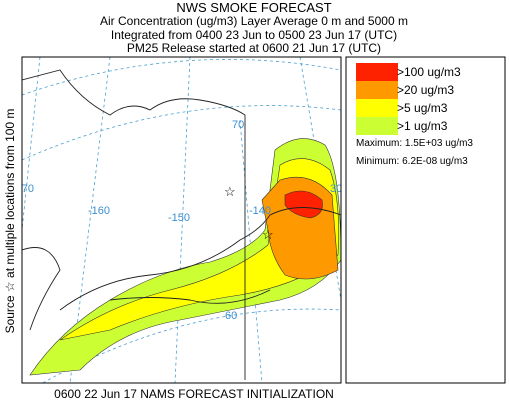 The height and width of the screenshot is (406, 509). What do you see at coordinates (260, 211) in the screenshot?
I see `map-label: -140` at bounding box center [260, 211].